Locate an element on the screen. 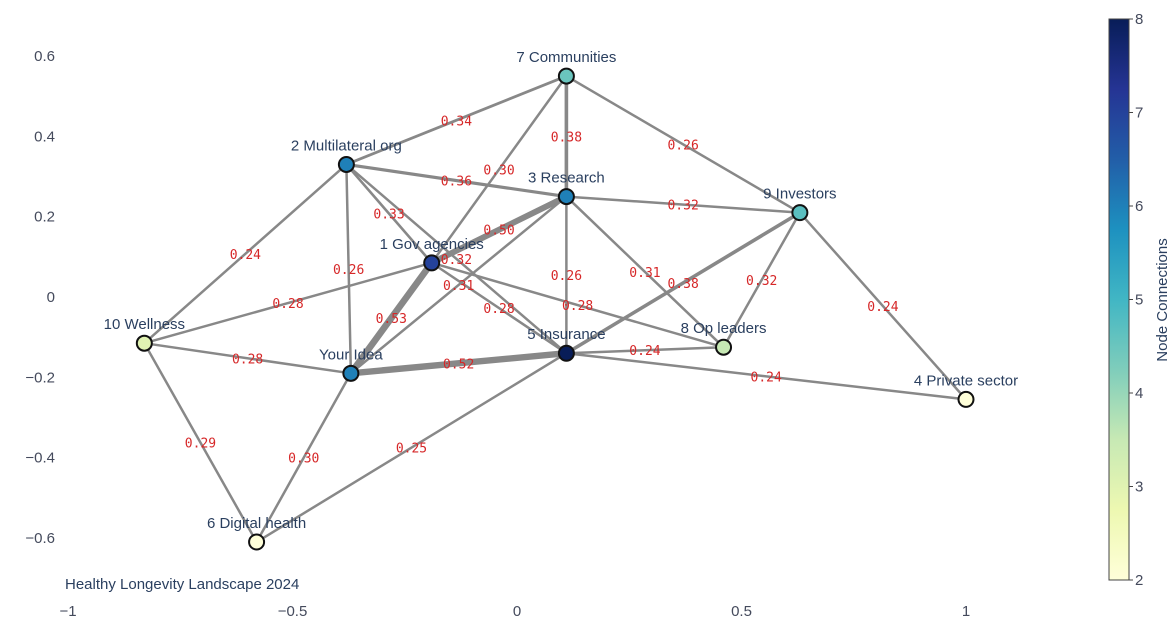 This screenshot has height=621, width=1170. edge-weight-label: 0.29 is located at coordinates (200, 444).